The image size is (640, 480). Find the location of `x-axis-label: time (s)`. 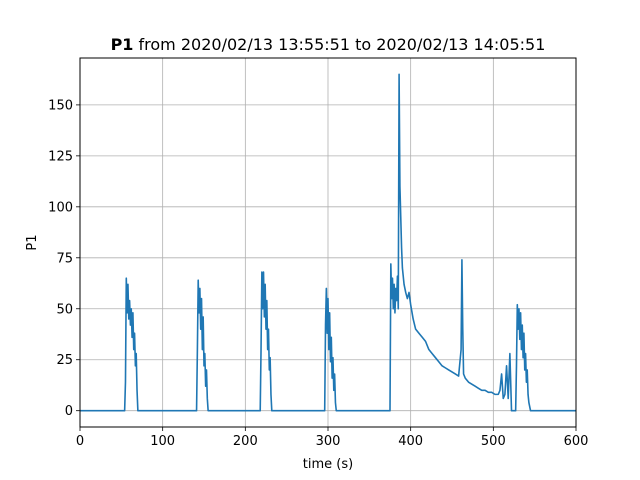

x-axis-label: time (s) is located at coordinates (328, 464).